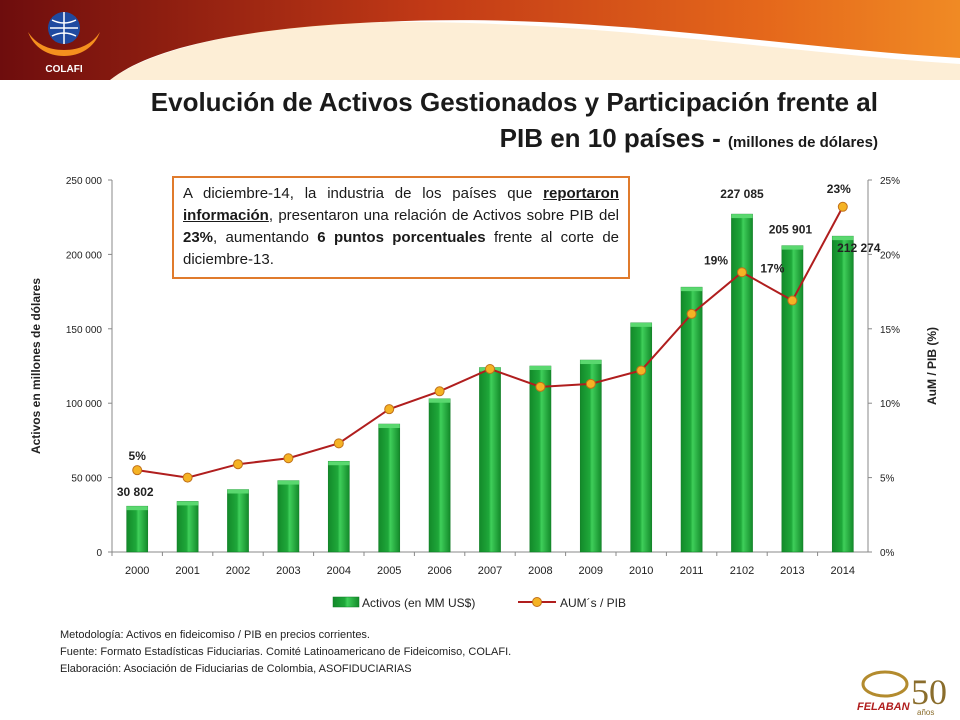  Describe the element at coordinates (401, 204) in the screenshot. I see `callout-text-2: reportaron información` at that location.